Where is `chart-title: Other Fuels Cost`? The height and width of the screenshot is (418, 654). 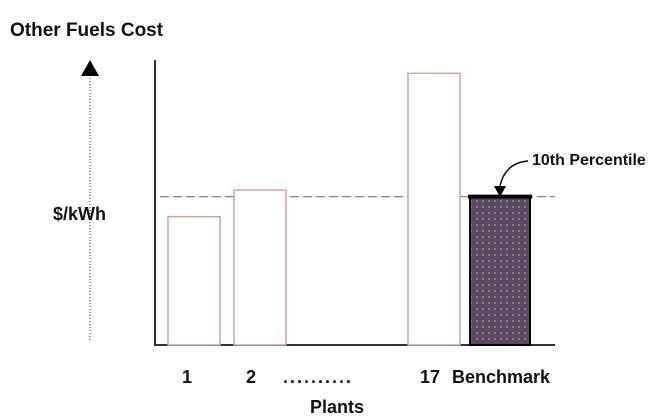 chart-title: Other Fuels Cost is located at coordinates (87, 30).